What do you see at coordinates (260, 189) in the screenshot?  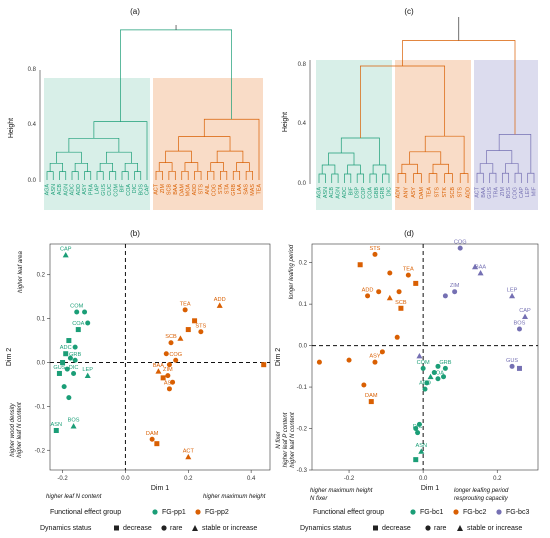 I see `dendrogram-a-leaf-label: TEA` at bounding box center [260, 189].